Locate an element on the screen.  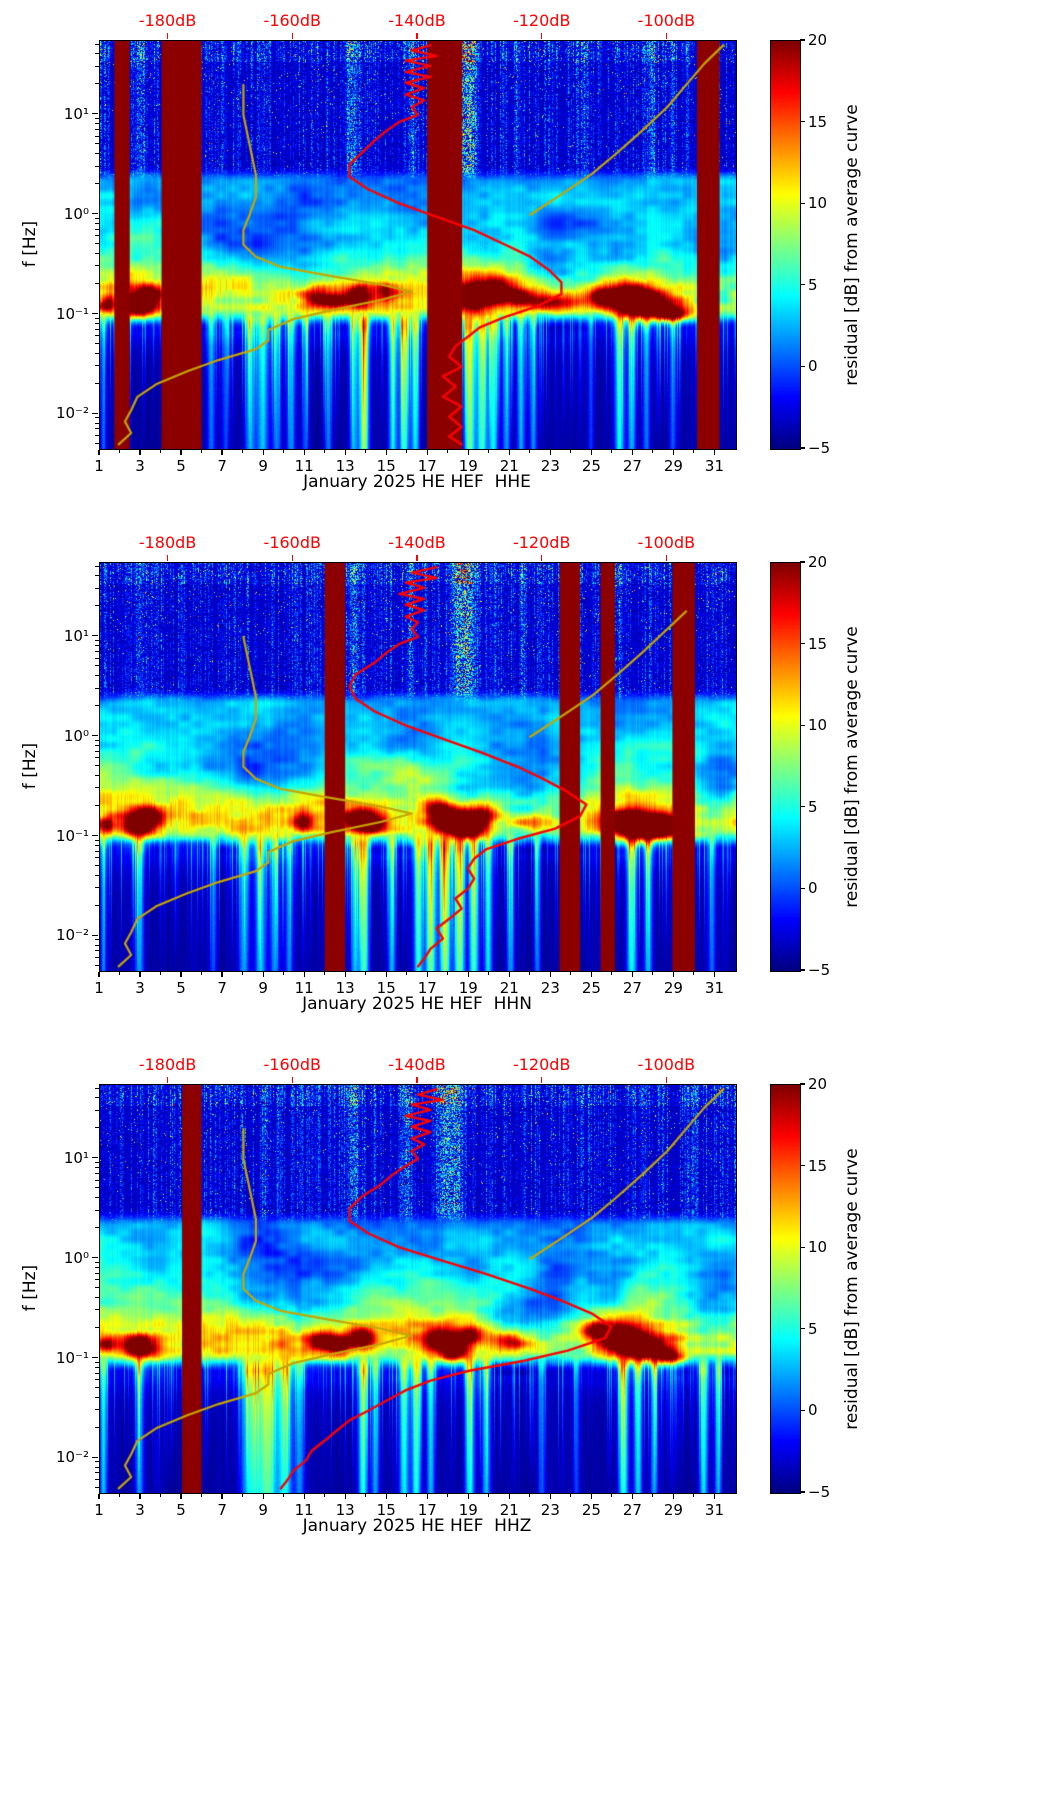
colorbar is located at coordinates (785, 245).